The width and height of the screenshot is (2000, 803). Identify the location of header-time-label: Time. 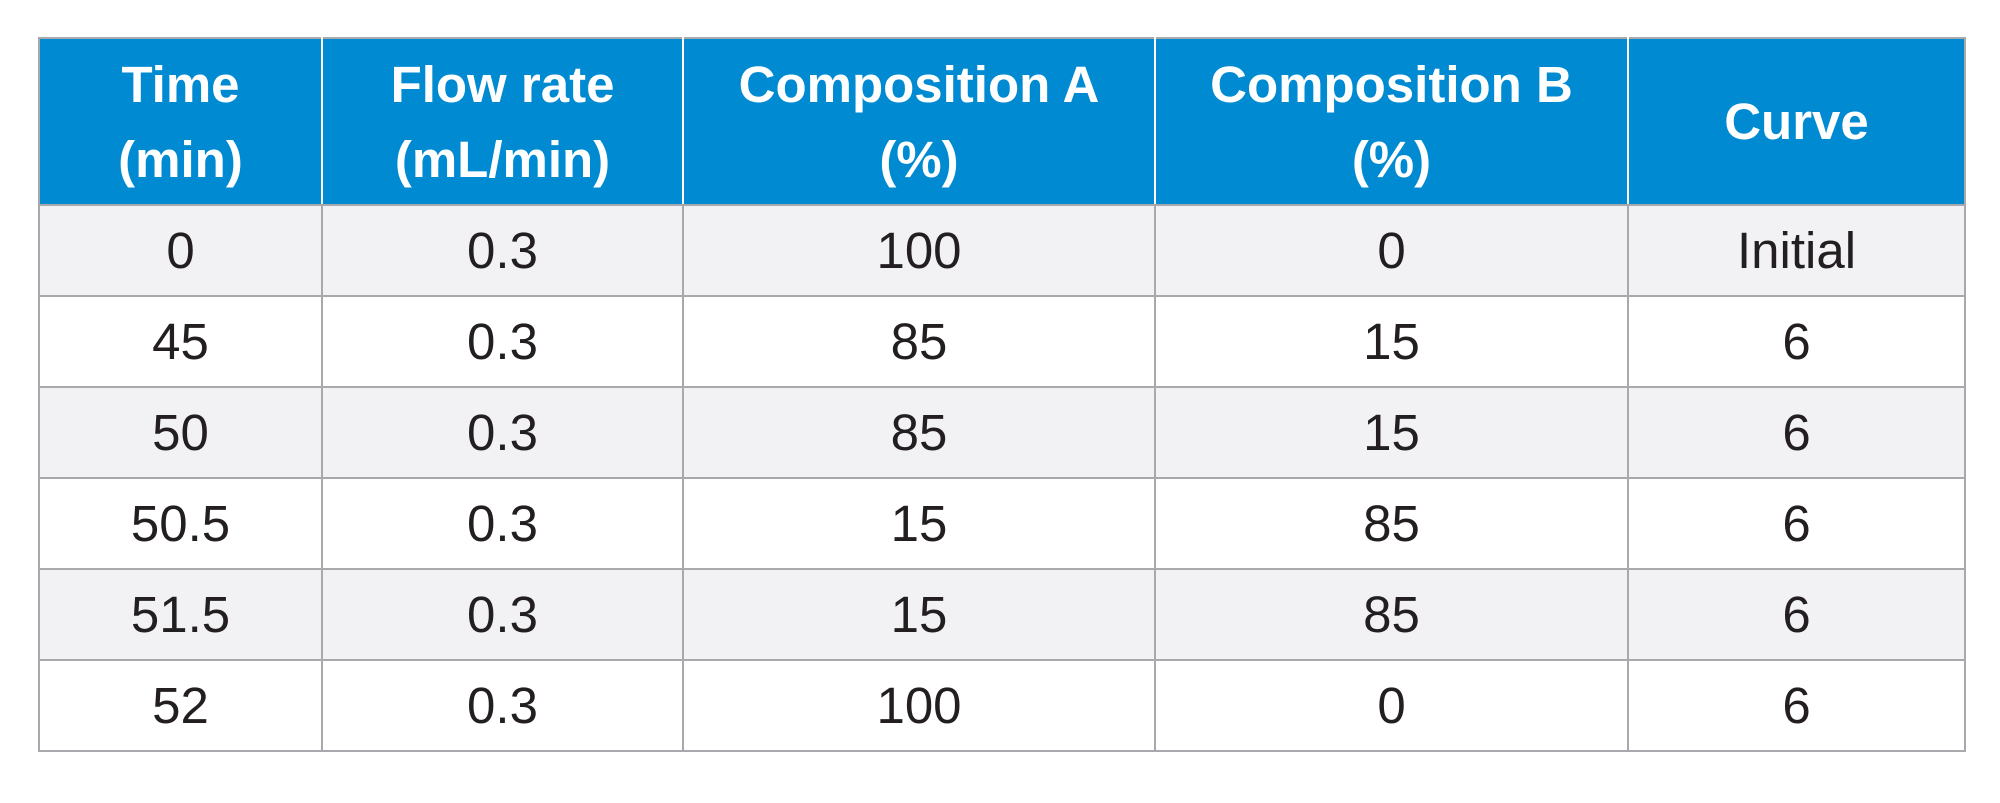
(180, 84).